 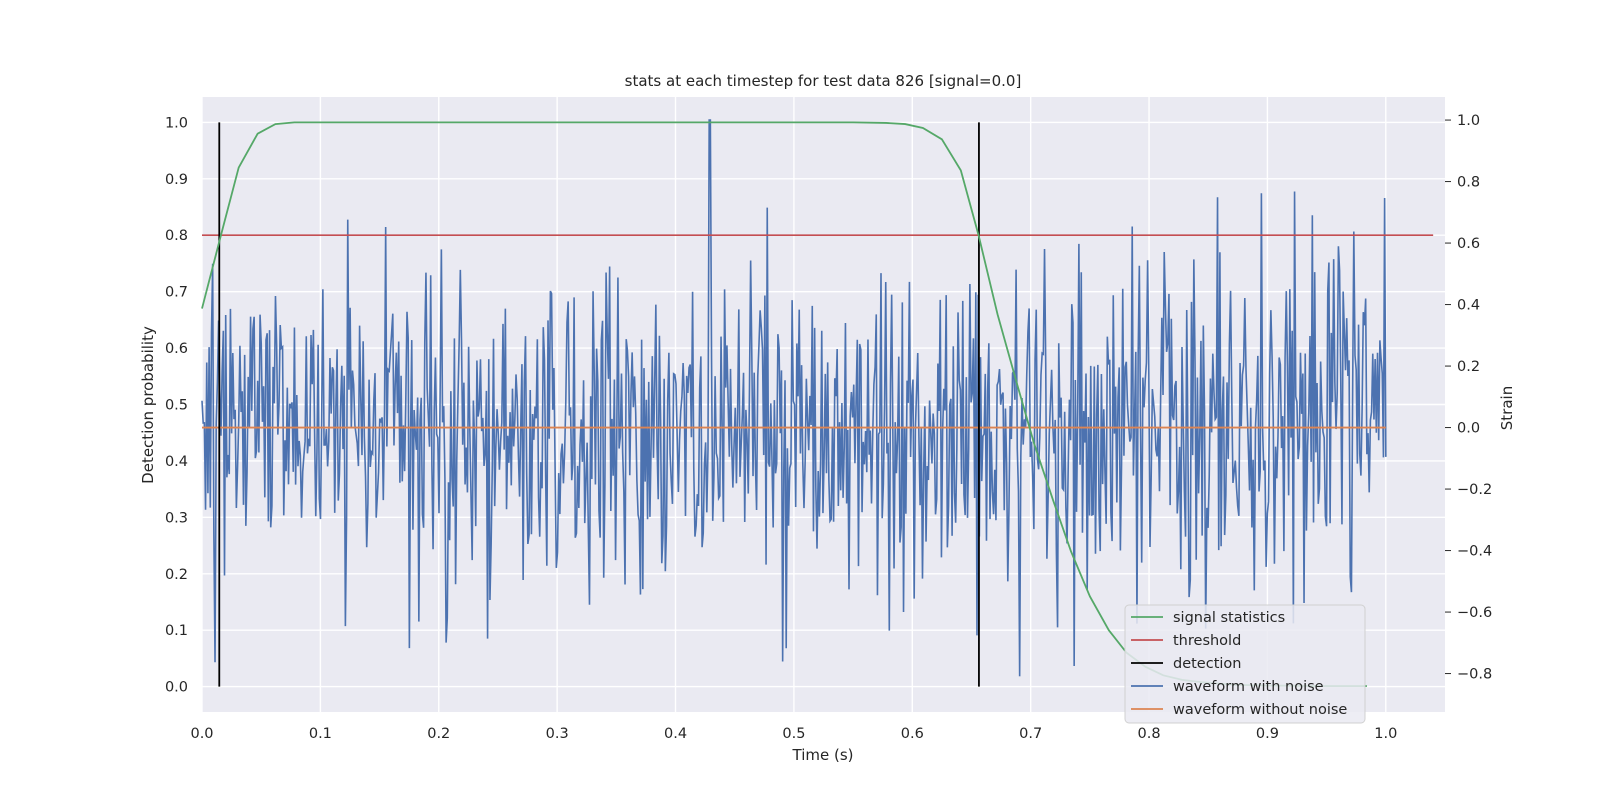 I want to click on x-tick-label: 0.9, so click(x=1267, y=734).